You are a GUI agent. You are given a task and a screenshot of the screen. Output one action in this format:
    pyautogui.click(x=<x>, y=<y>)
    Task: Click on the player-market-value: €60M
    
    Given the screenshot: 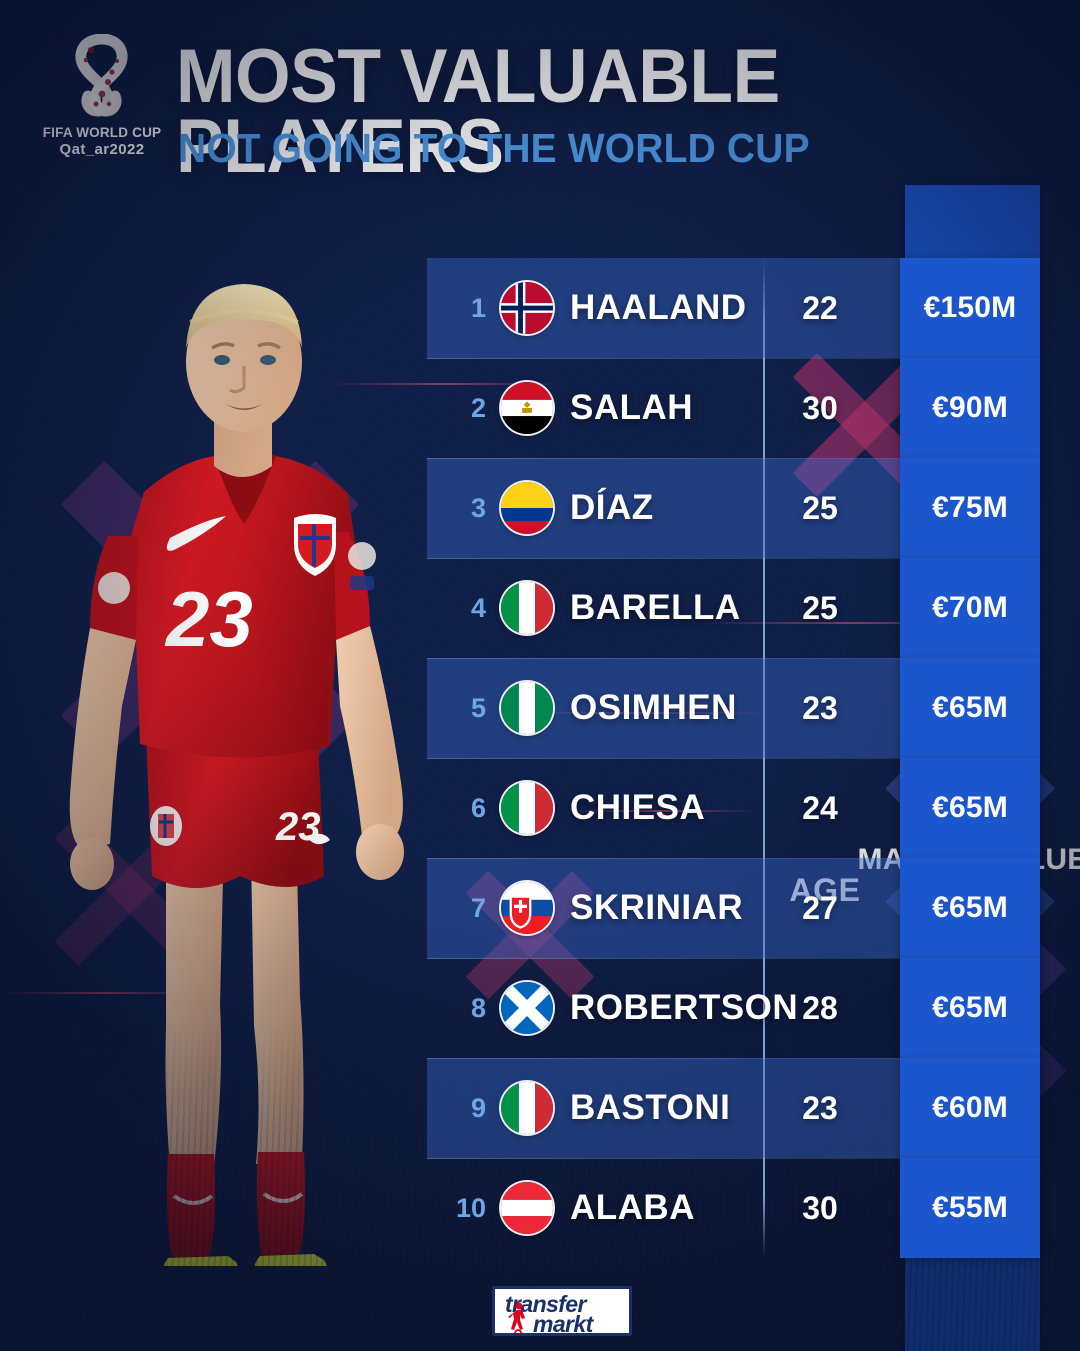 What is the action you would take?
    pyautogui.click(x=970, y=1108)
    